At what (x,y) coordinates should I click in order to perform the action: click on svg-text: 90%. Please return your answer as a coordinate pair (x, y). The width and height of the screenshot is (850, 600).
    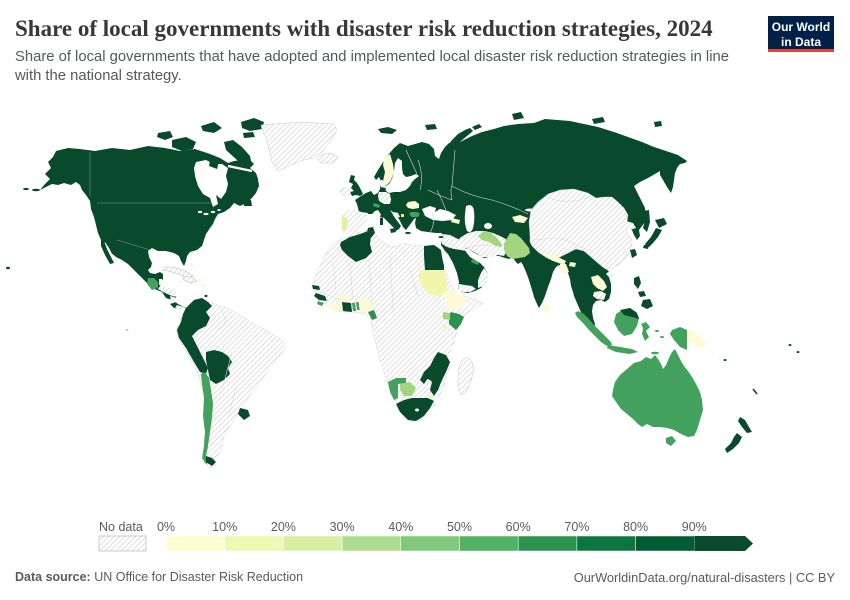
    Looking at the image, I should click on (694, 527).